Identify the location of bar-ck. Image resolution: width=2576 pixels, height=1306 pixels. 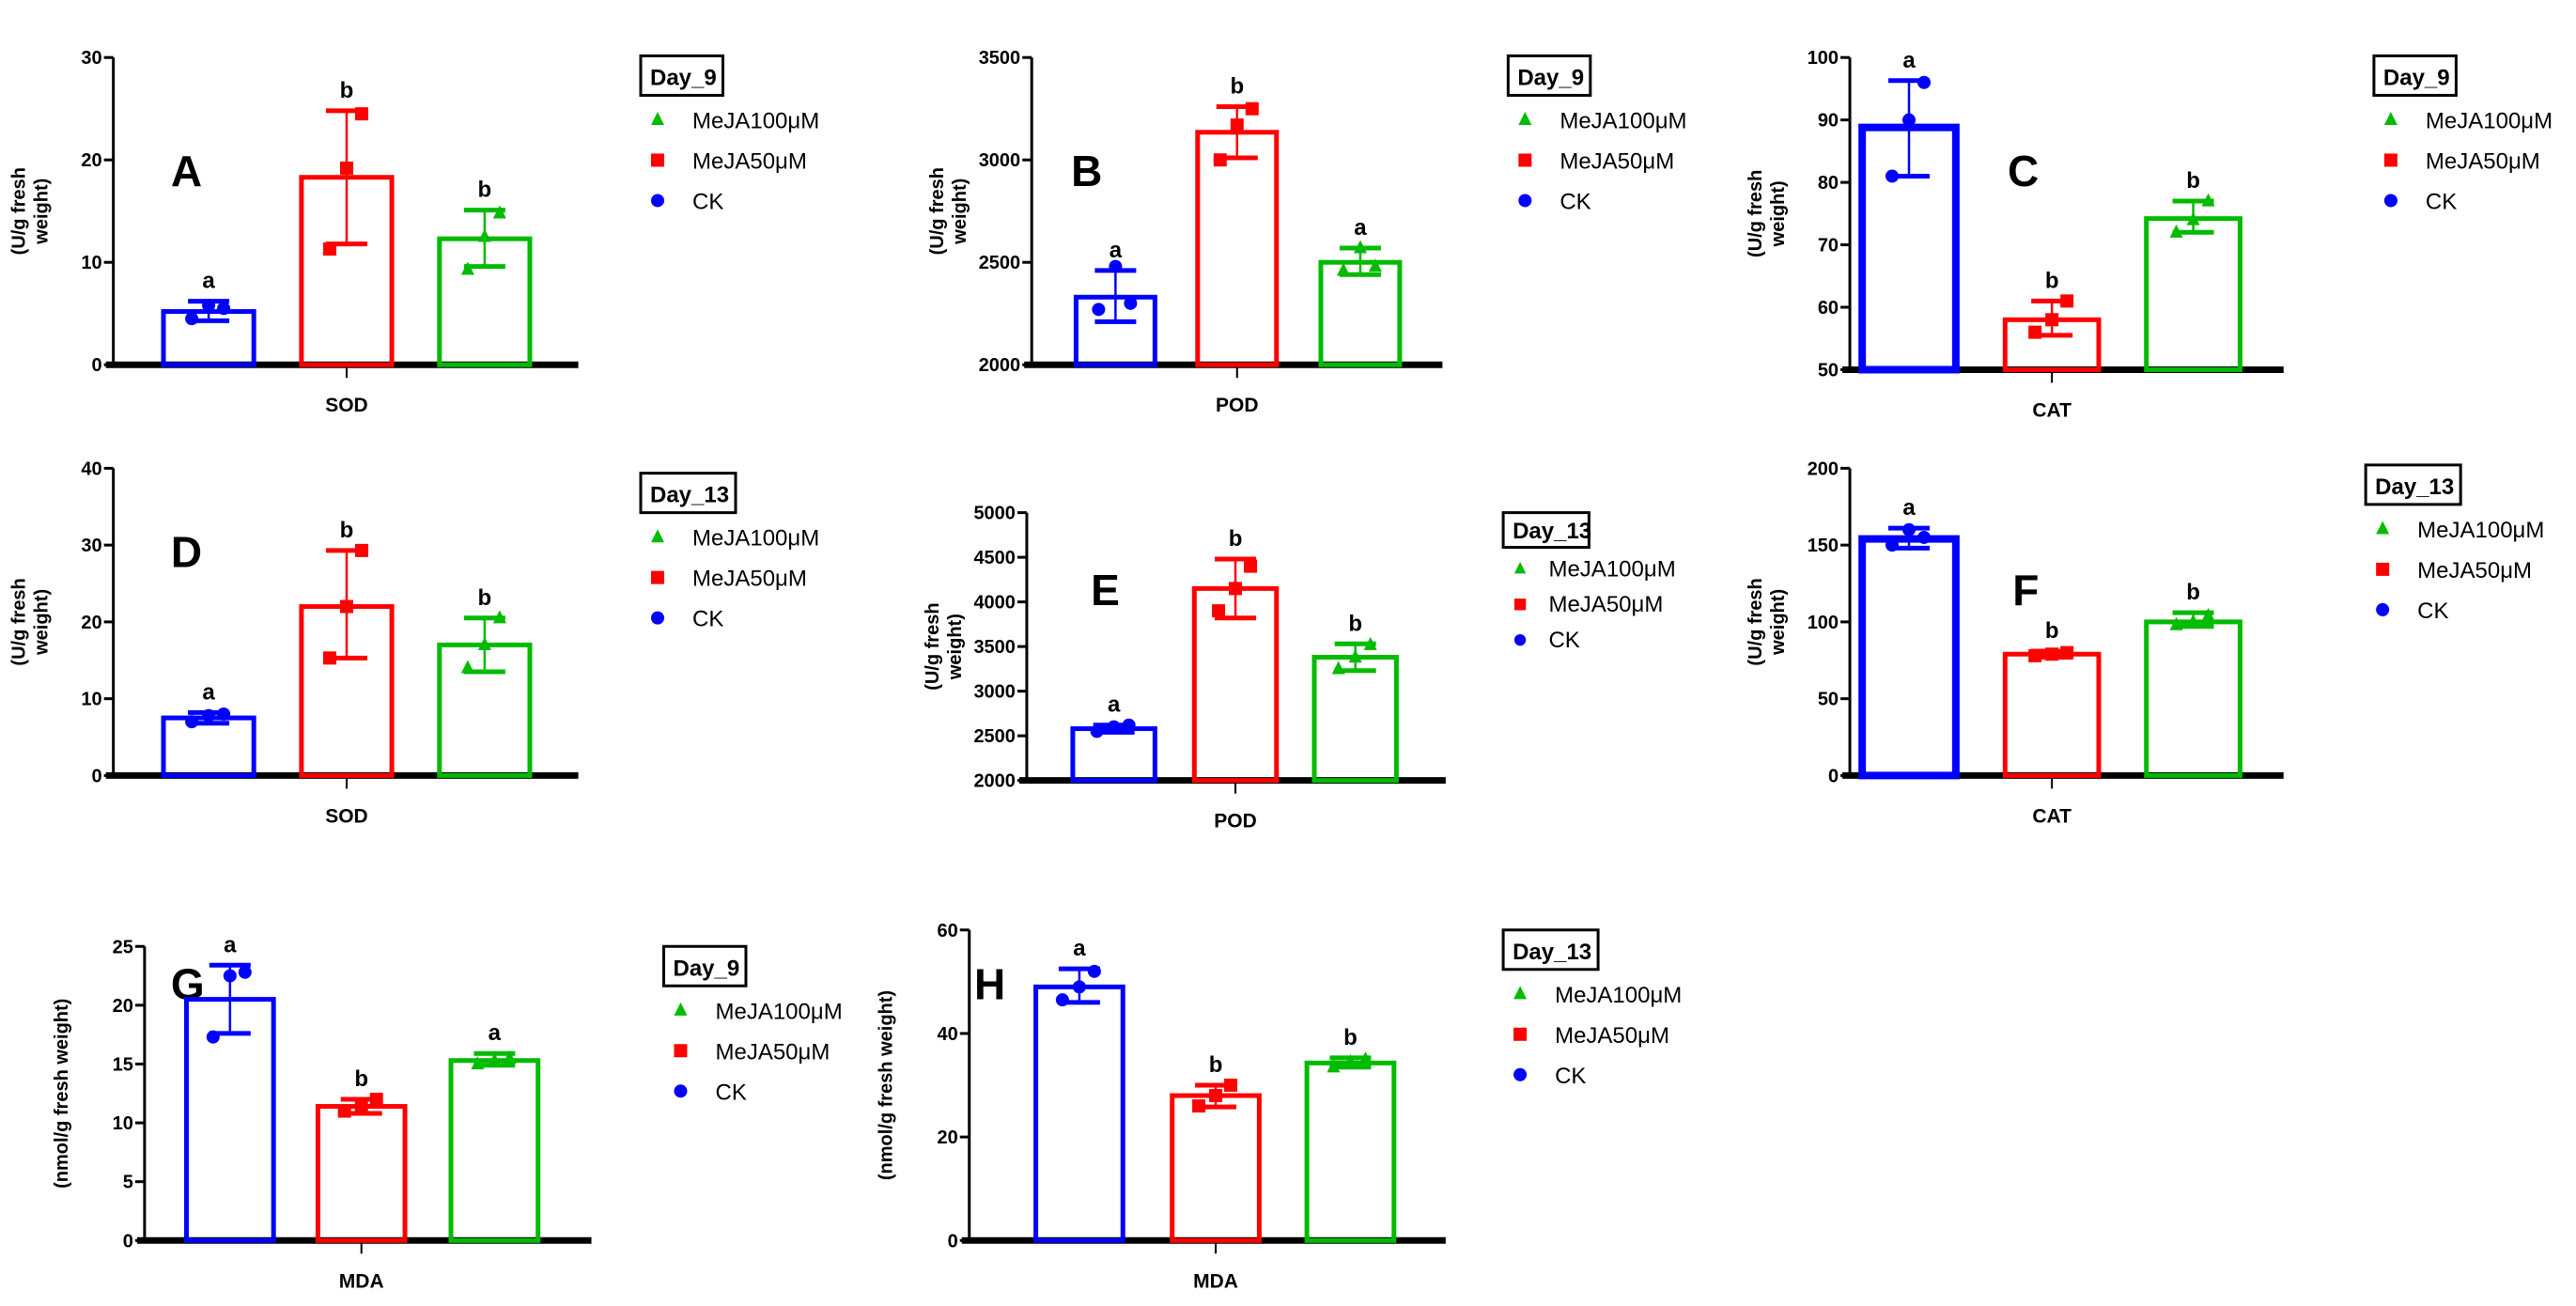
(1909, 658).